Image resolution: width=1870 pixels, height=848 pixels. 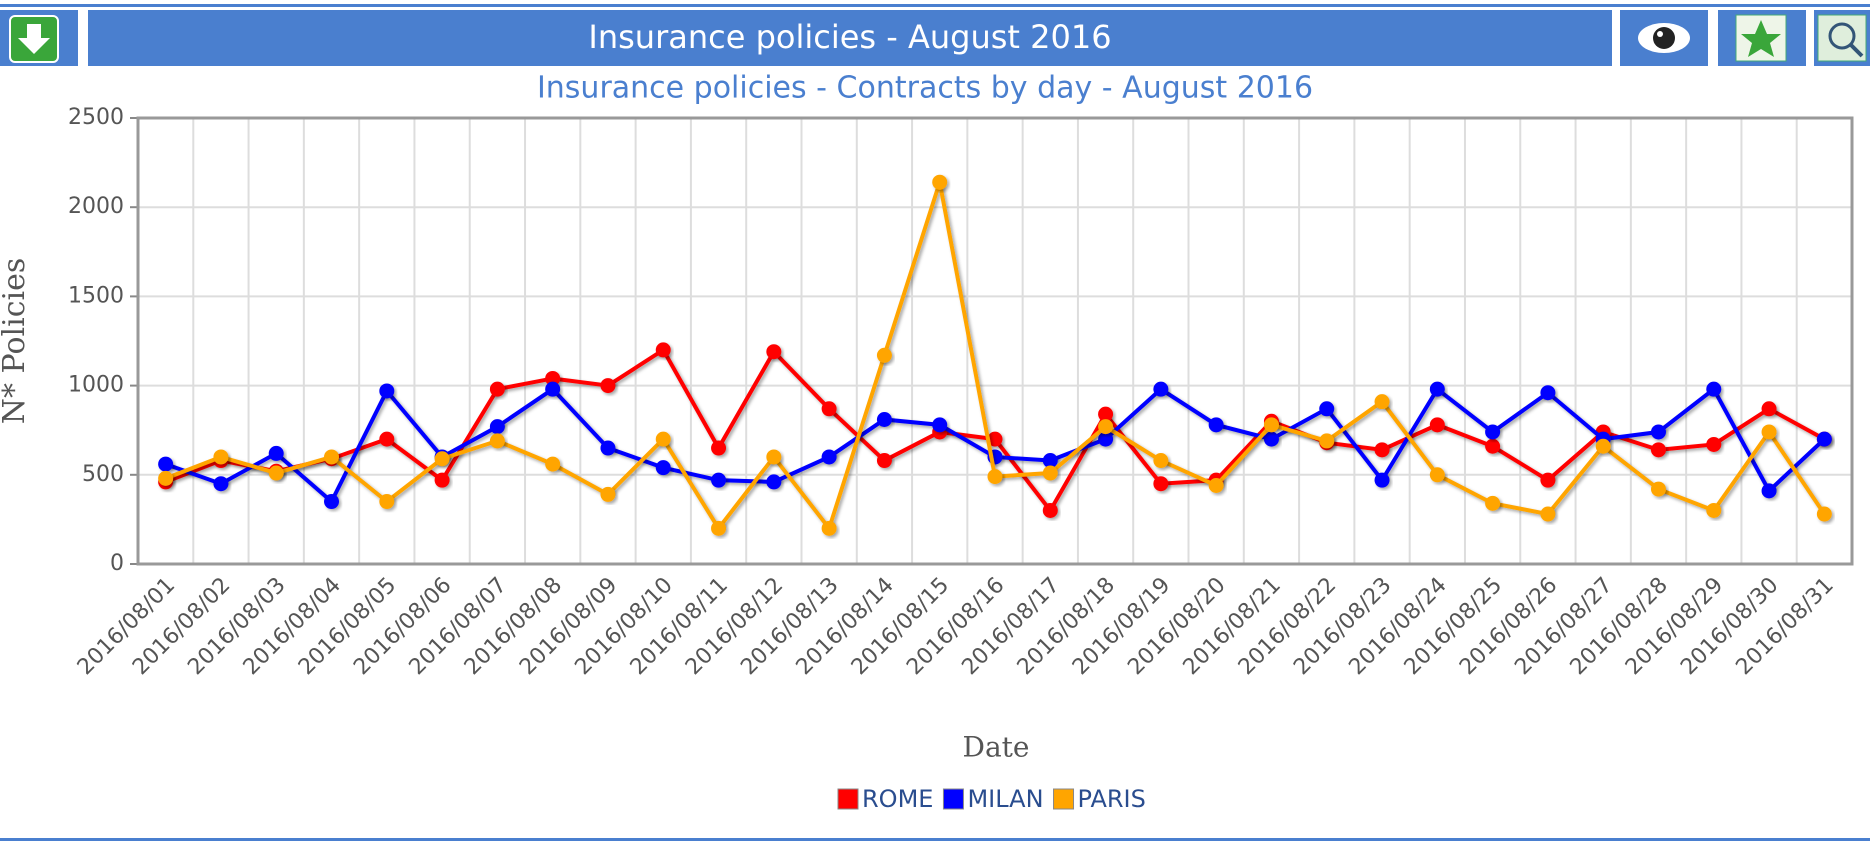 I want to click on bottom-border, so click(x=935, y=839).